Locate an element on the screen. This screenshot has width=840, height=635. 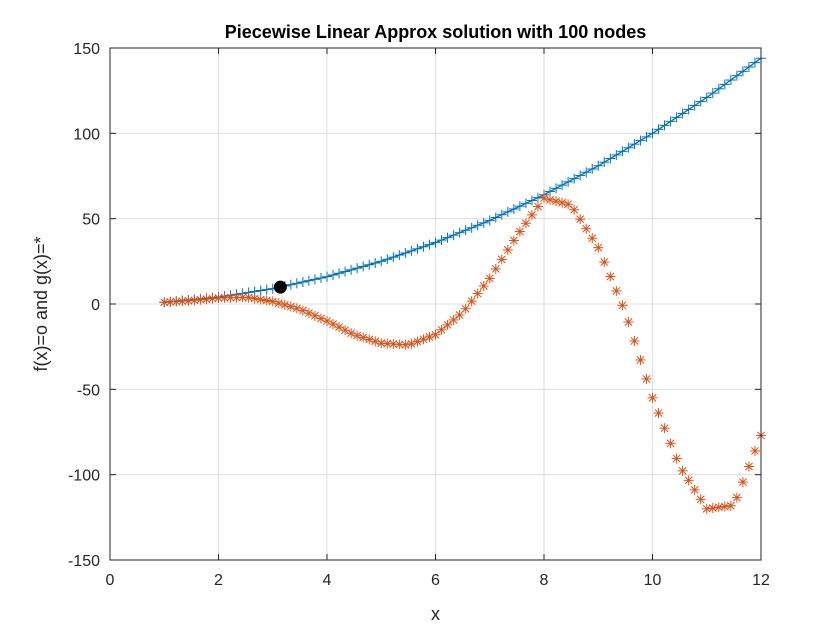
highlight-point is located at coordinates (280, 287).